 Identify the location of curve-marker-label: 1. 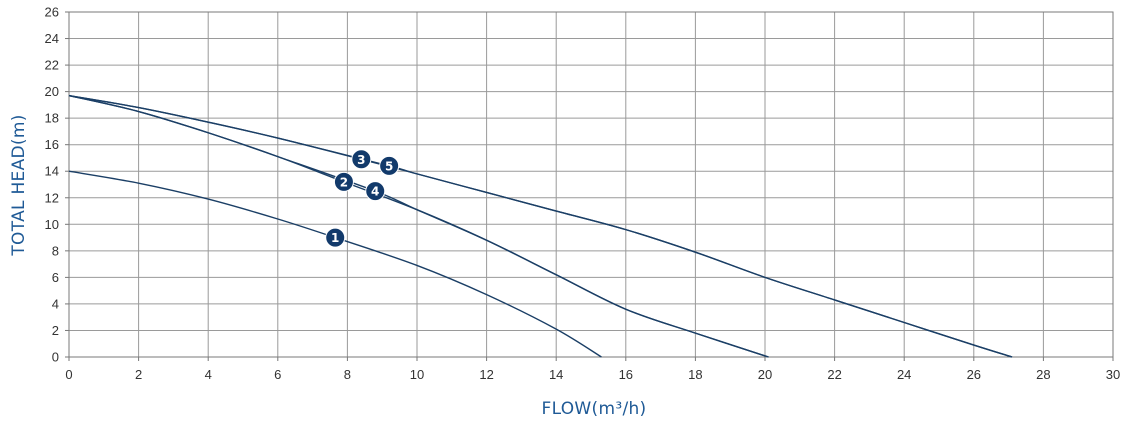
(335, 238).